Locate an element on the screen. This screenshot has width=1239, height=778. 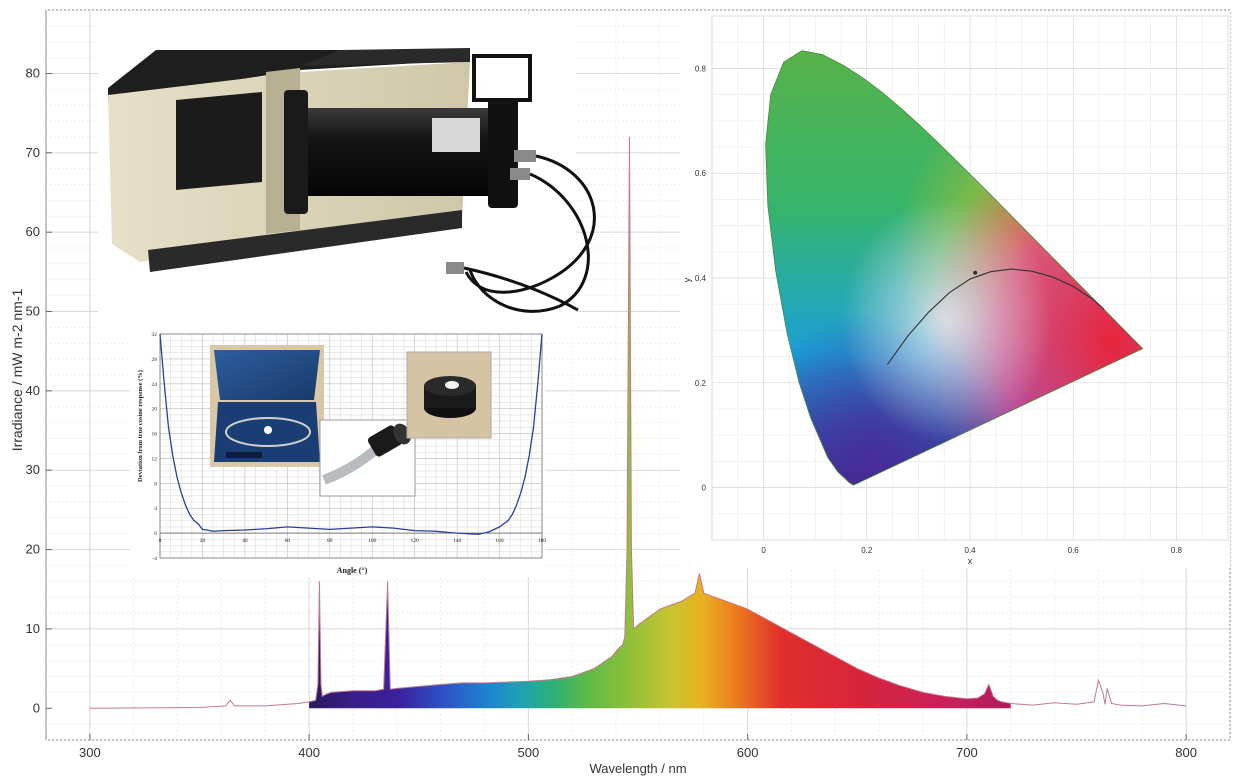
main-y-tick-label: 40 is located at coordinates (33, 390).